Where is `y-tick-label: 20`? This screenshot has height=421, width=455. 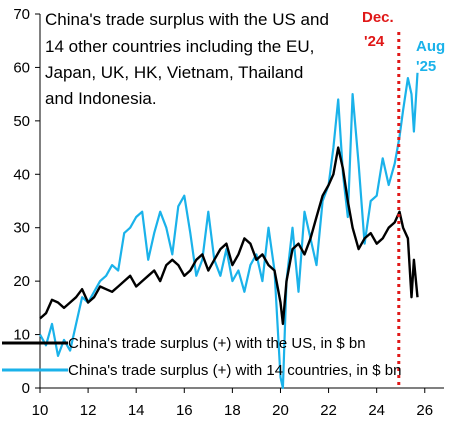
y-tick-label: 20 is located at coordinates (21, 281).